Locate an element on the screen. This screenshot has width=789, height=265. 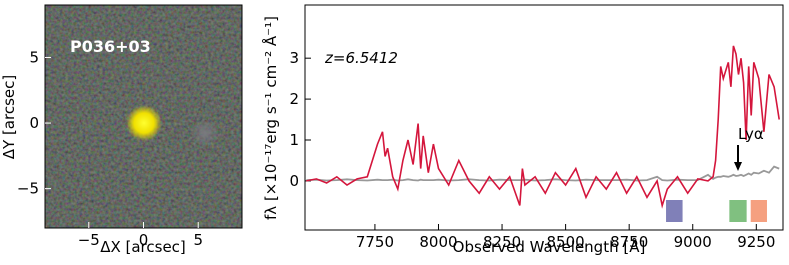
quasar is located at coordinates (144, 123).